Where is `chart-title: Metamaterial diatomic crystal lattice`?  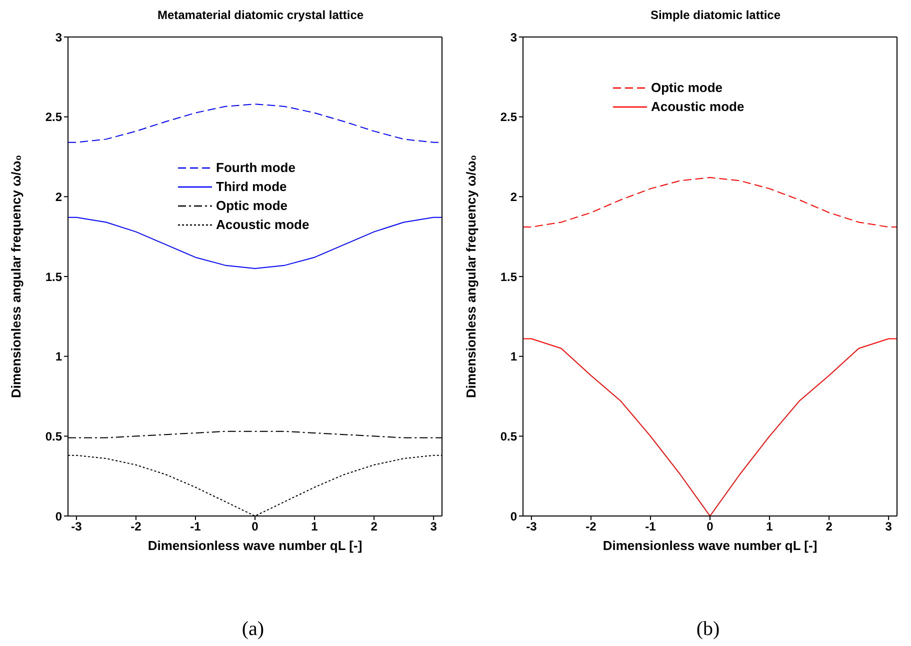
chart-title: Metamaterial diatomic crystal lattice is located at coordinates (260, 16).